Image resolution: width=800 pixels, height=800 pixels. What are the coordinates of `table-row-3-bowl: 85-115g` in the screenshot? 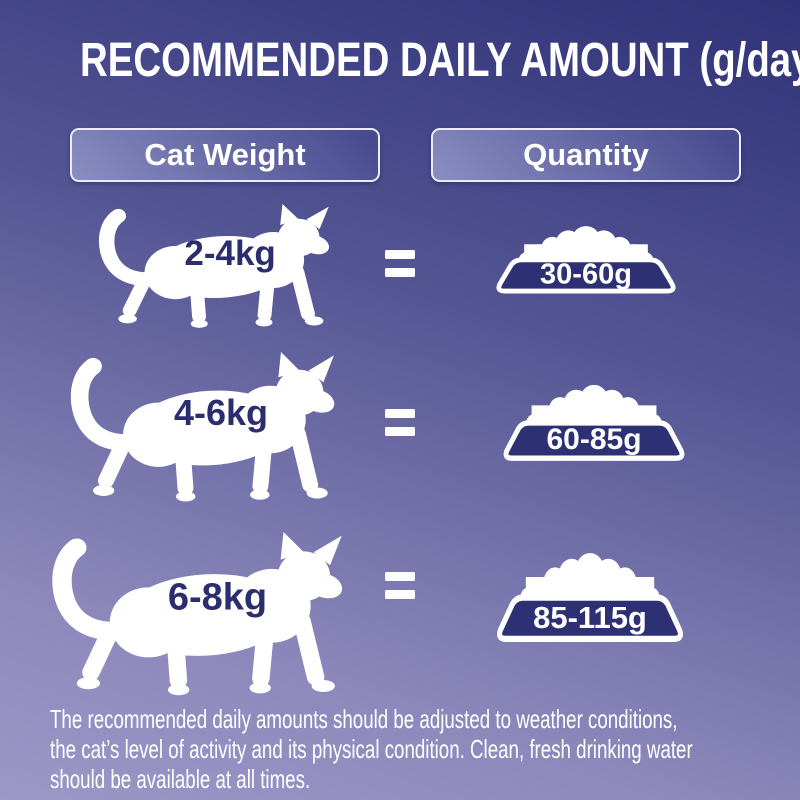 It's located at (590, 596).